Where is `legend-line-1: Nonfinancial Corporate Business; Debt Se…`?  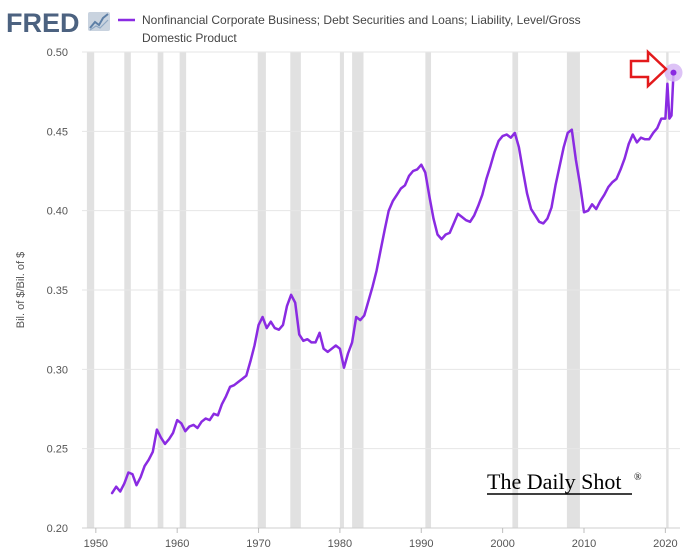 legend-line-1: Nonfinancial Corporate Business; Debt Se… is located at coordinates (361, 20).